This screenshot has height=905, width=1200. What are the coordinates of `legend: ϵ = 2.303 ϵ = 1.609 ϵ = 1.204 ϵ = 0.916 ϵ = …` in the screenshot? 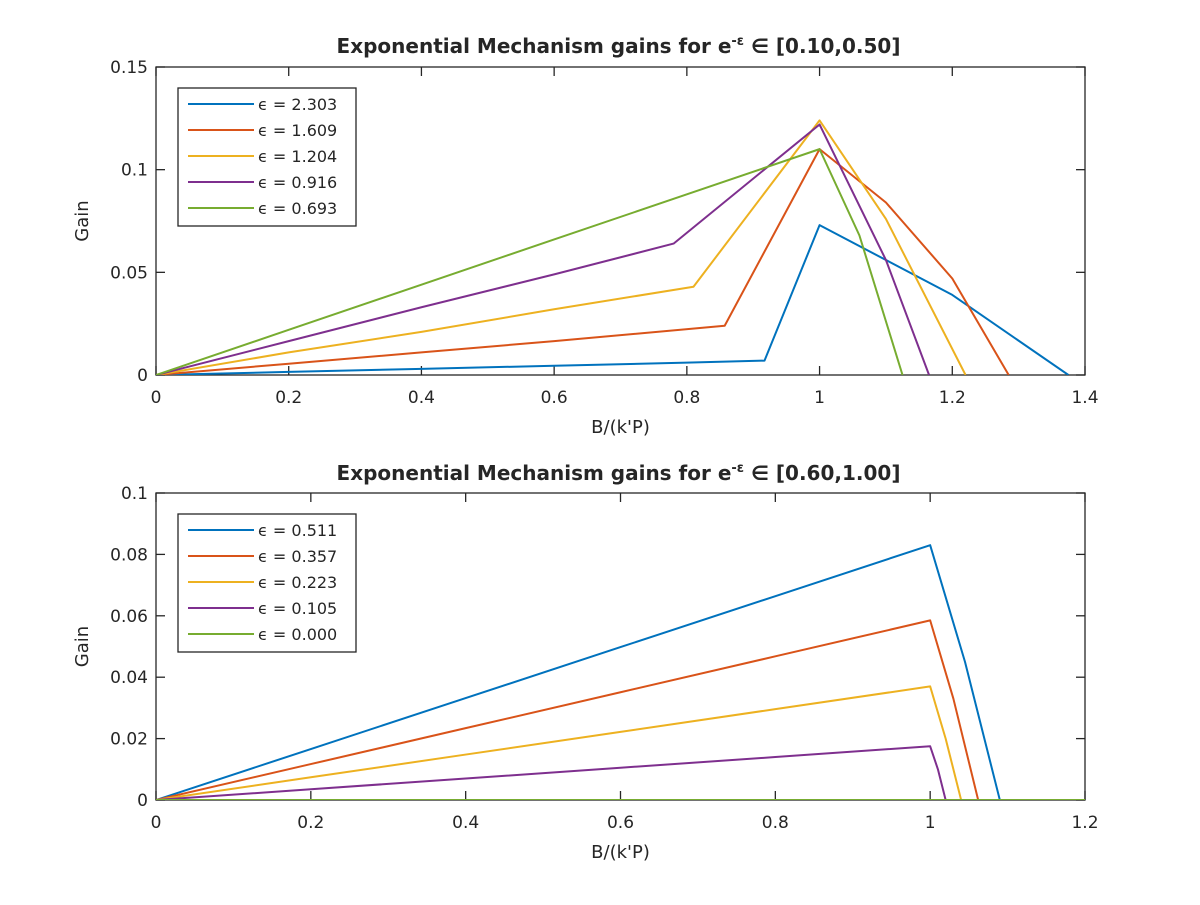 It's located at (267, 157).